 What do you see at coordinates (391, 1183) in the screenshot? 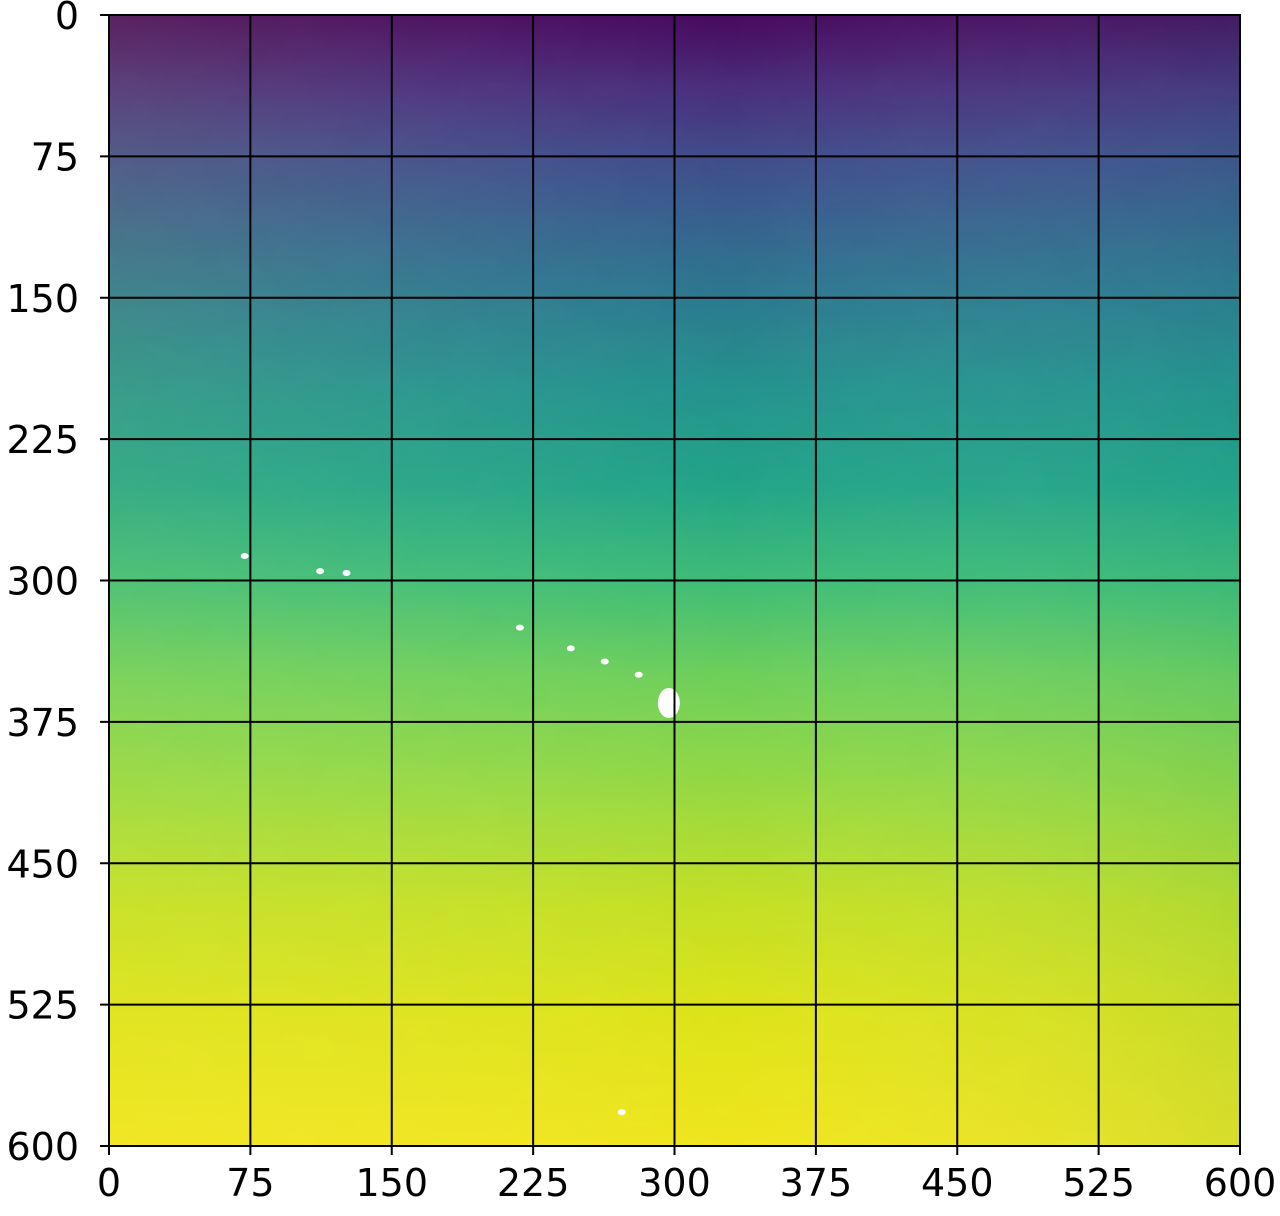
I see `x-tick-label: 150` at bounding box center [391, 1183].